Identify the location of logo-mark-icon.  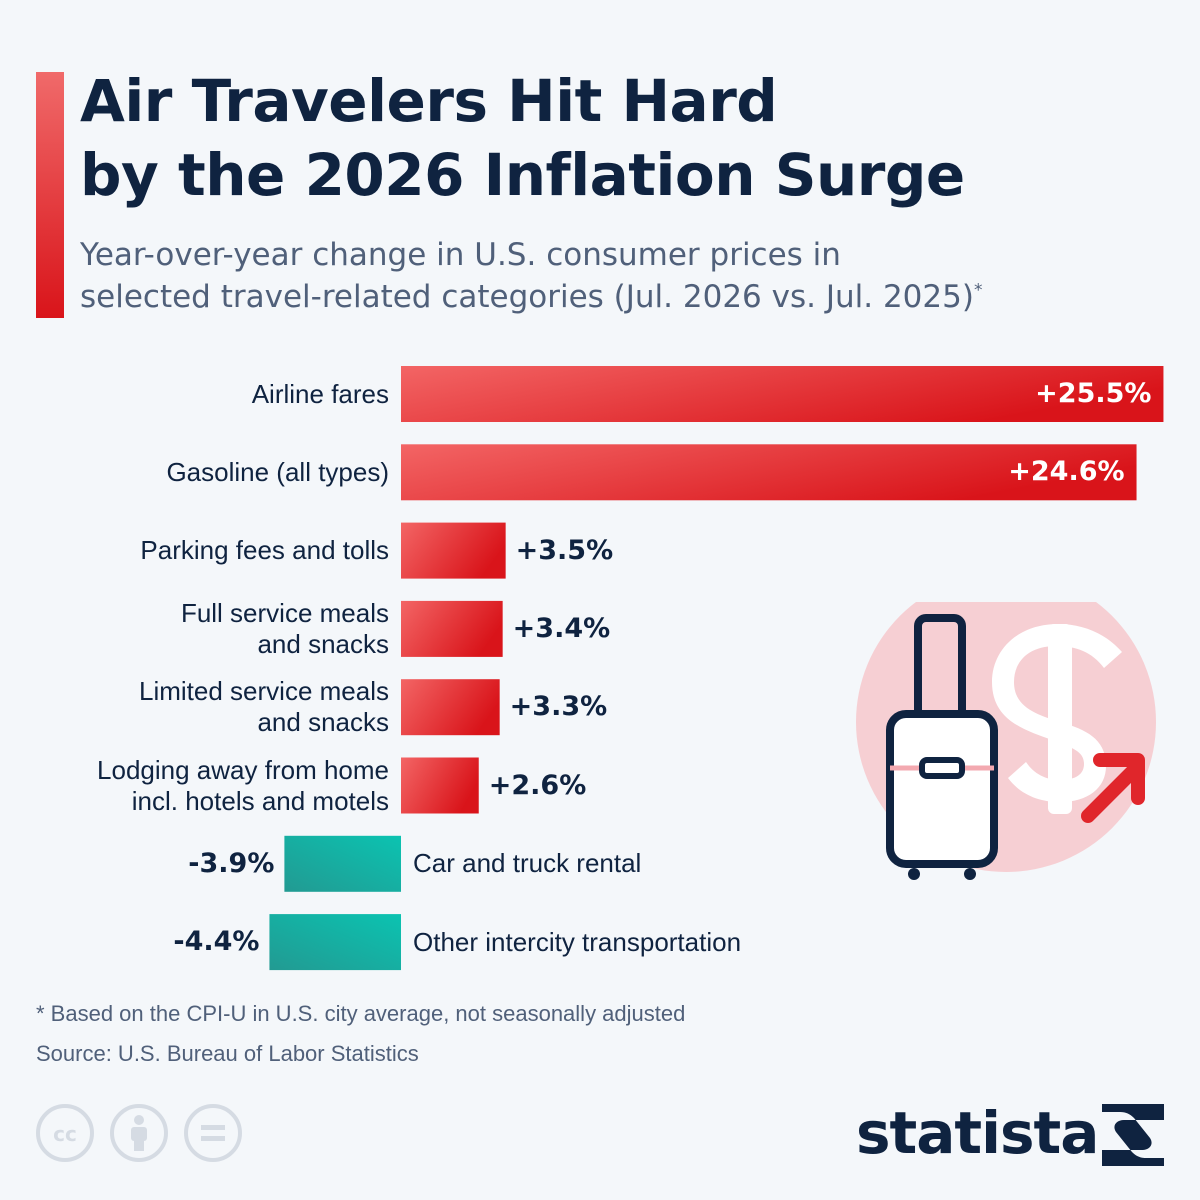
(1133, 1135).